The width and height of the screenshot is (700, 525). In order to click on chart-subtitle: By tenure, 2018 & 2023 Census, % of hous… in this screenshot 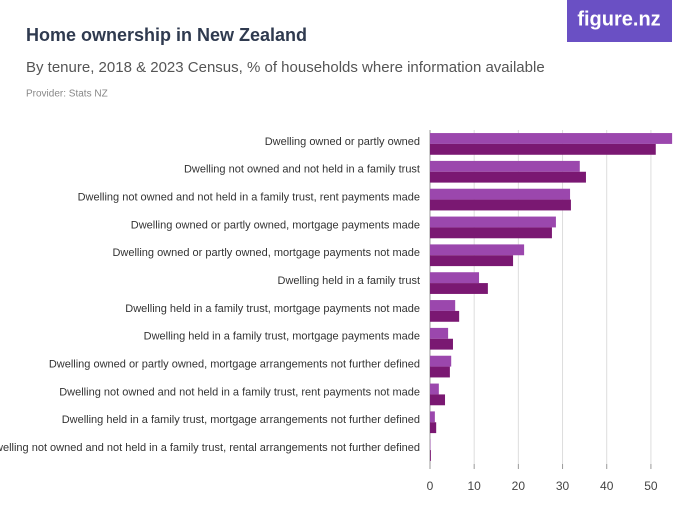, I will do `click(285, 67)`.